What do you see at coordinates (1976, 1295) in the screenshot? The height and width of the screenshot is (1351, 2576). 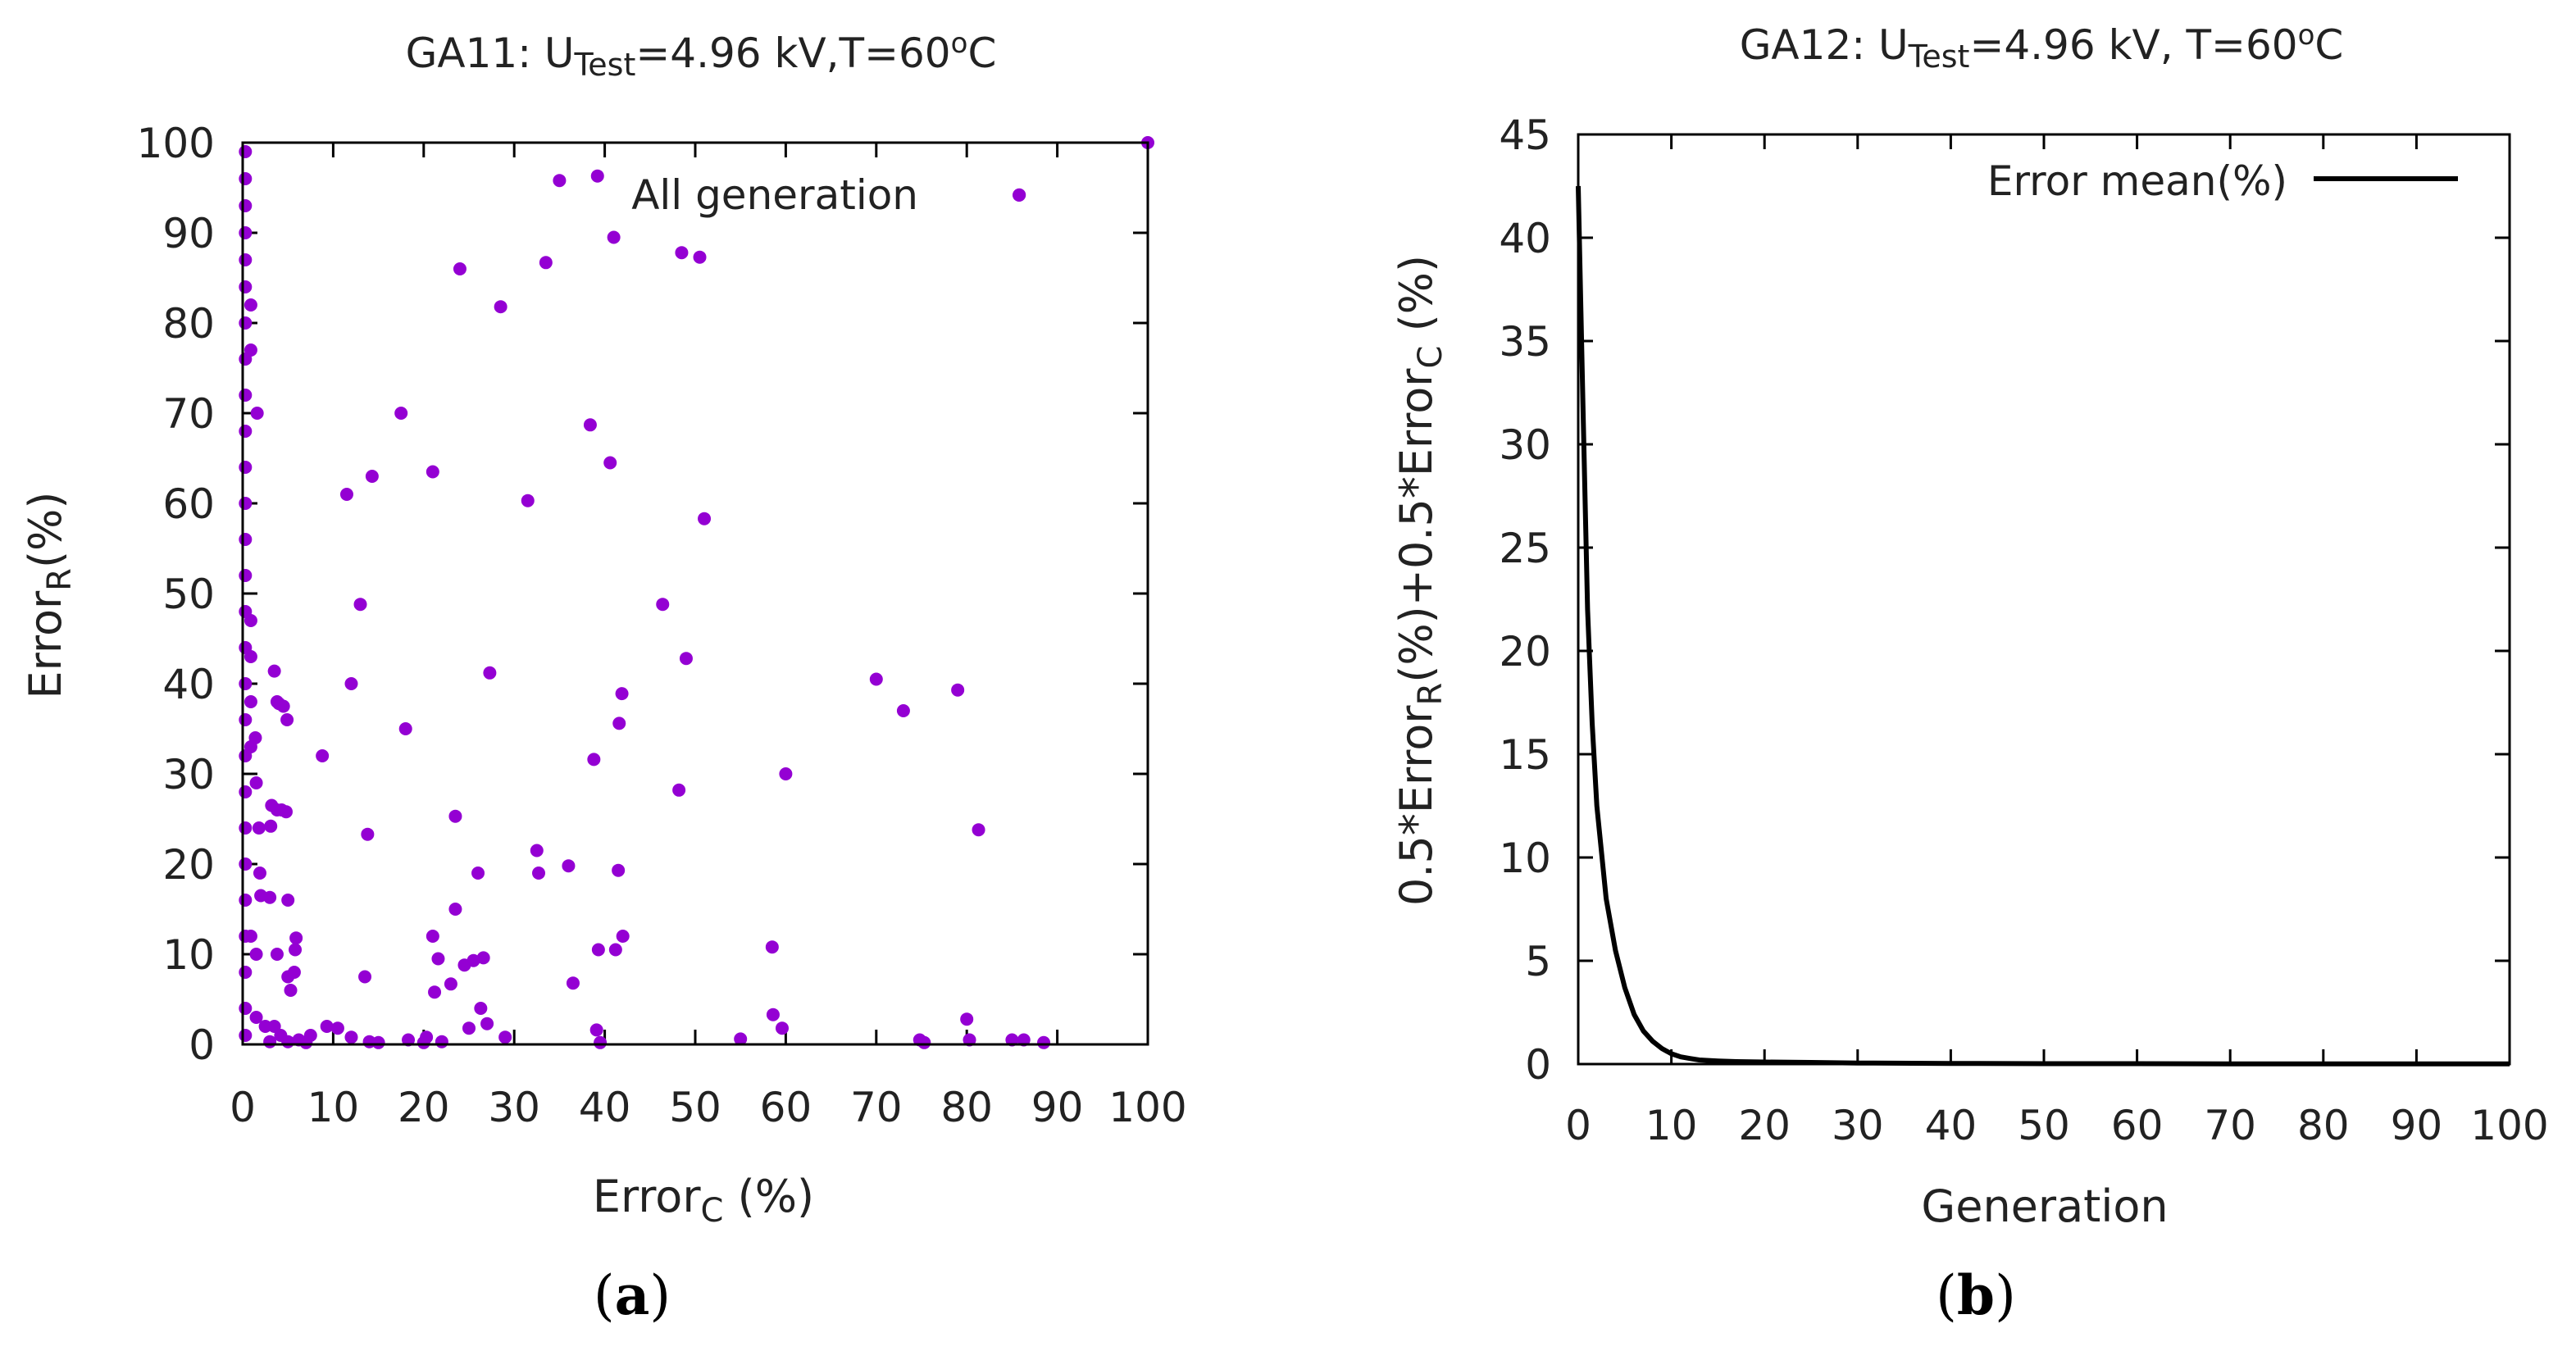 I see `chart-b-caption: (b)` at bounding box center [1976, 1295].